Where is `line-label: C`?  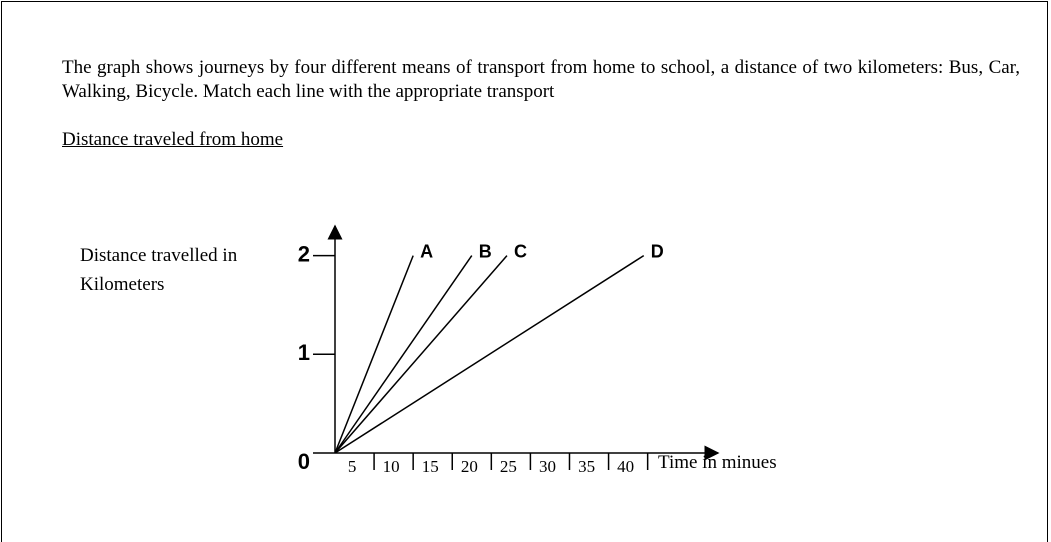 line-label: C is located at coordinates (520, 251).